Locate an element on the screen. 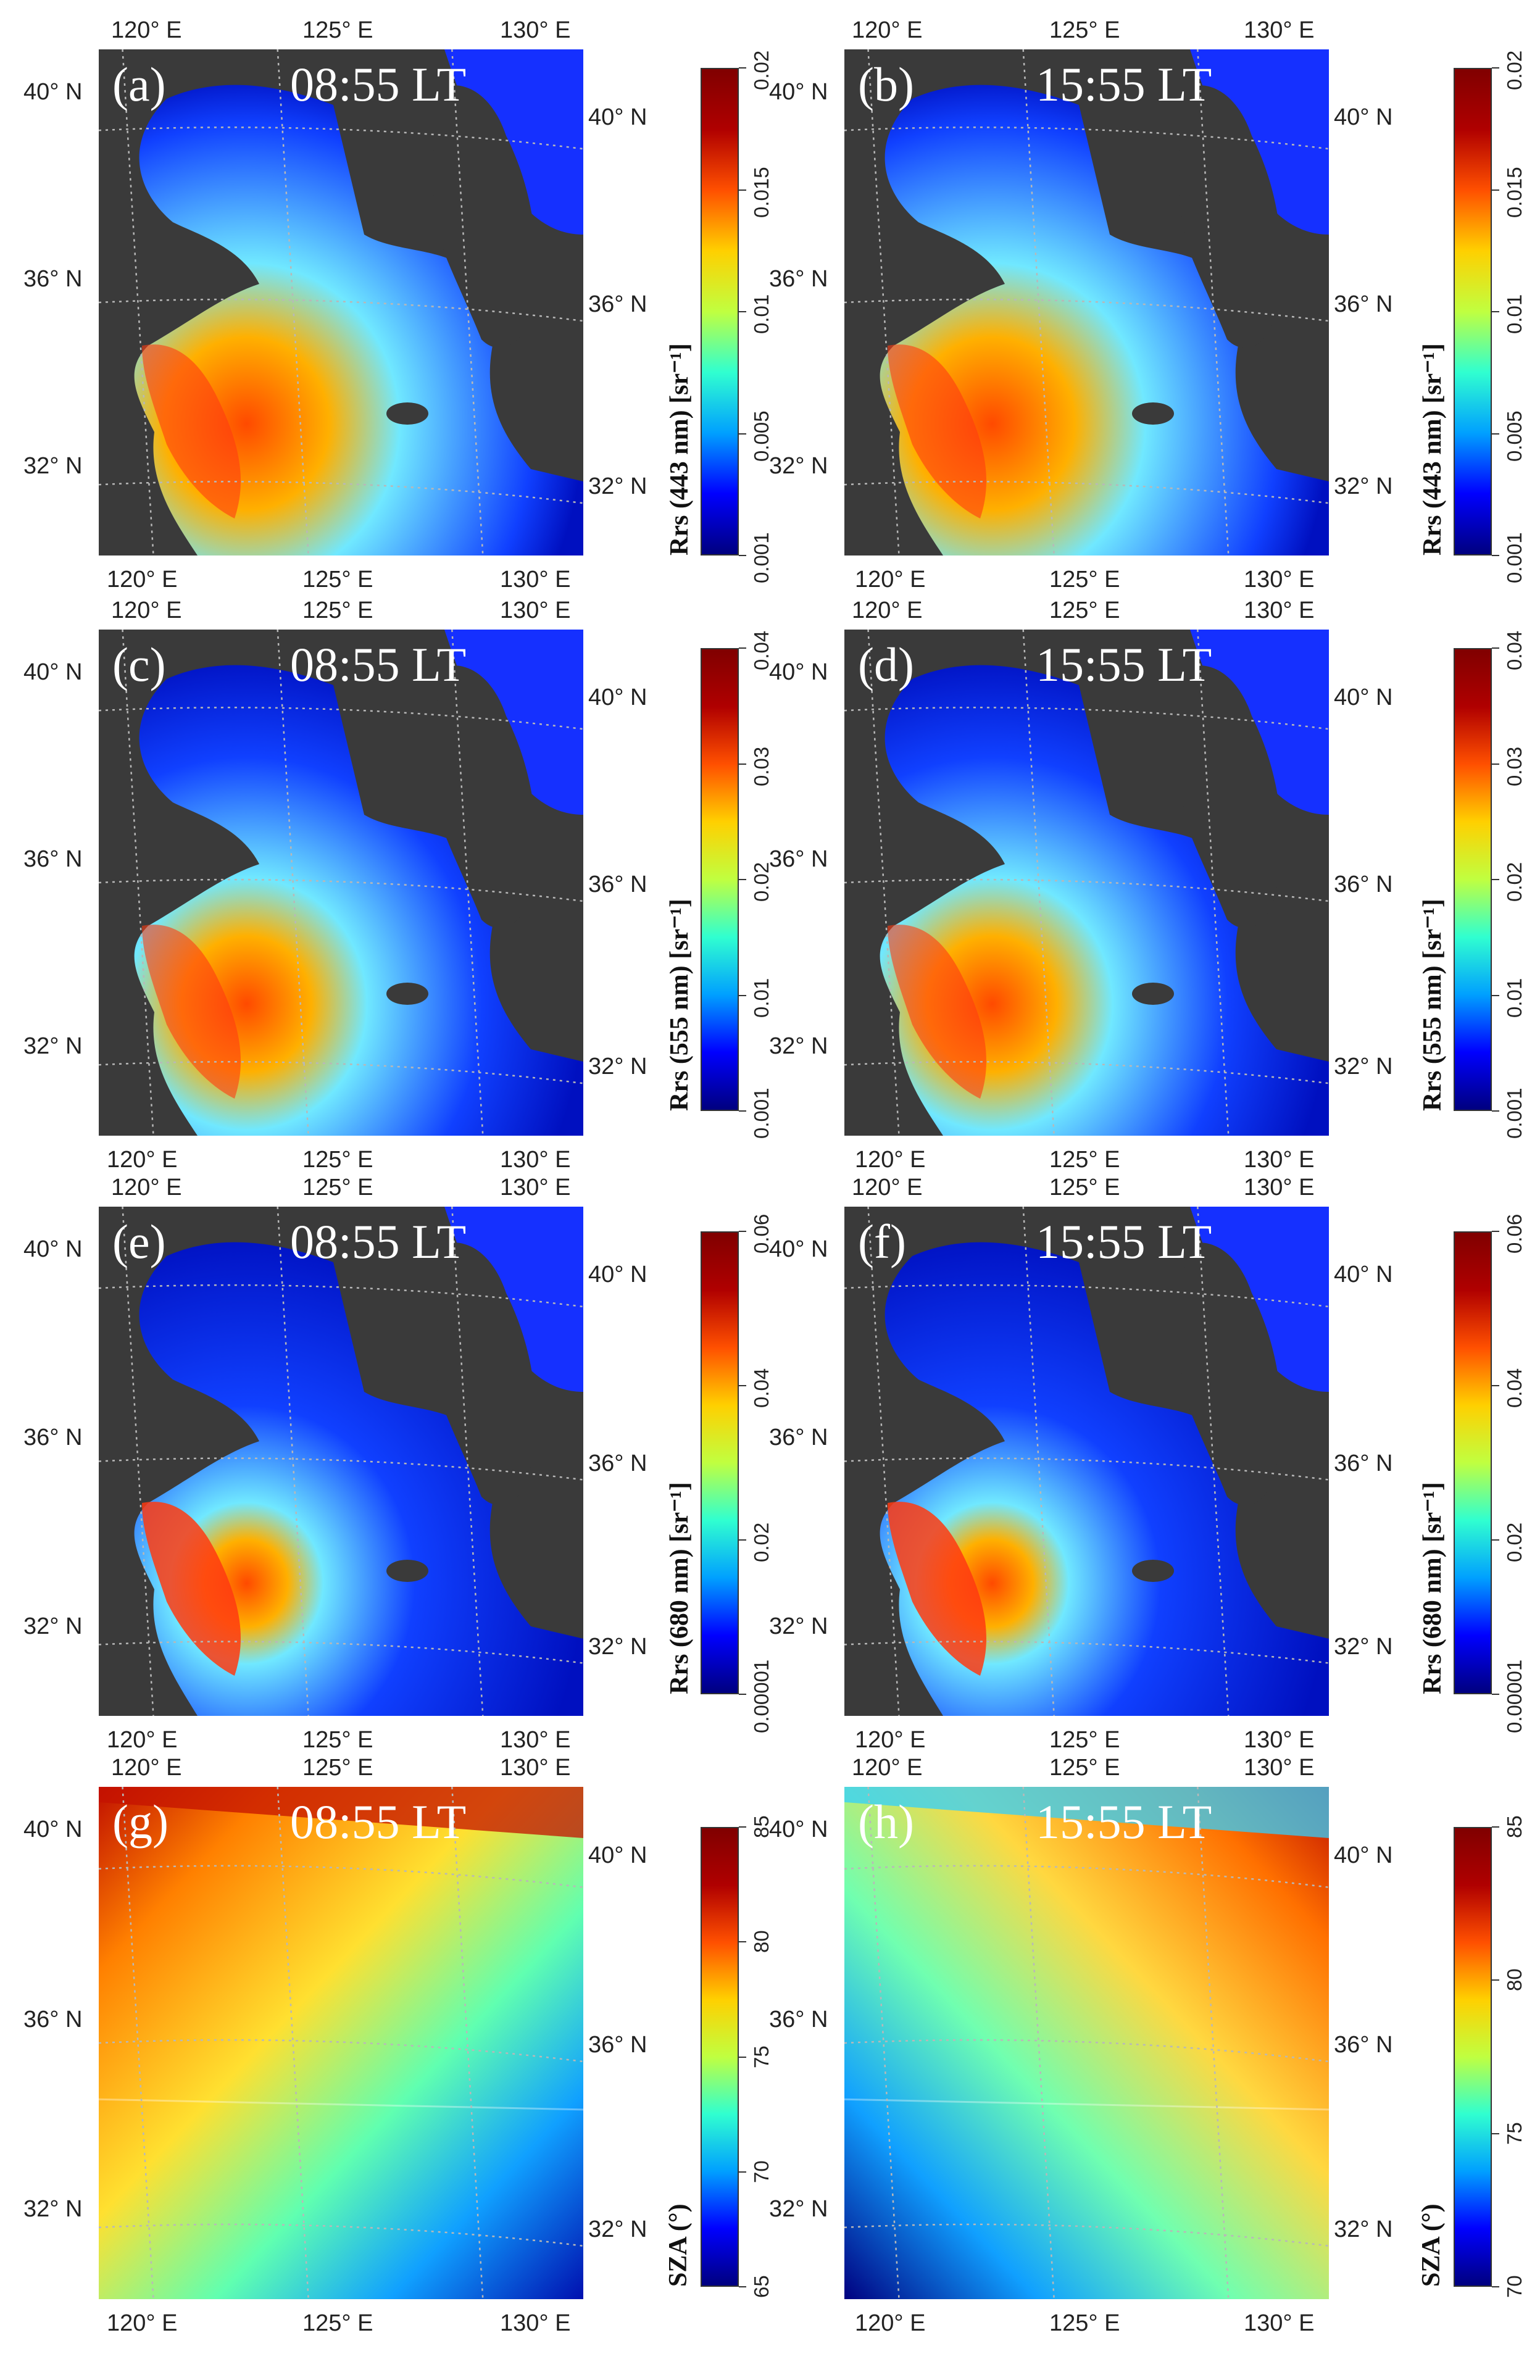 The image size is (1540, 2380). colorbar-a is located at coordinates (720, 311).